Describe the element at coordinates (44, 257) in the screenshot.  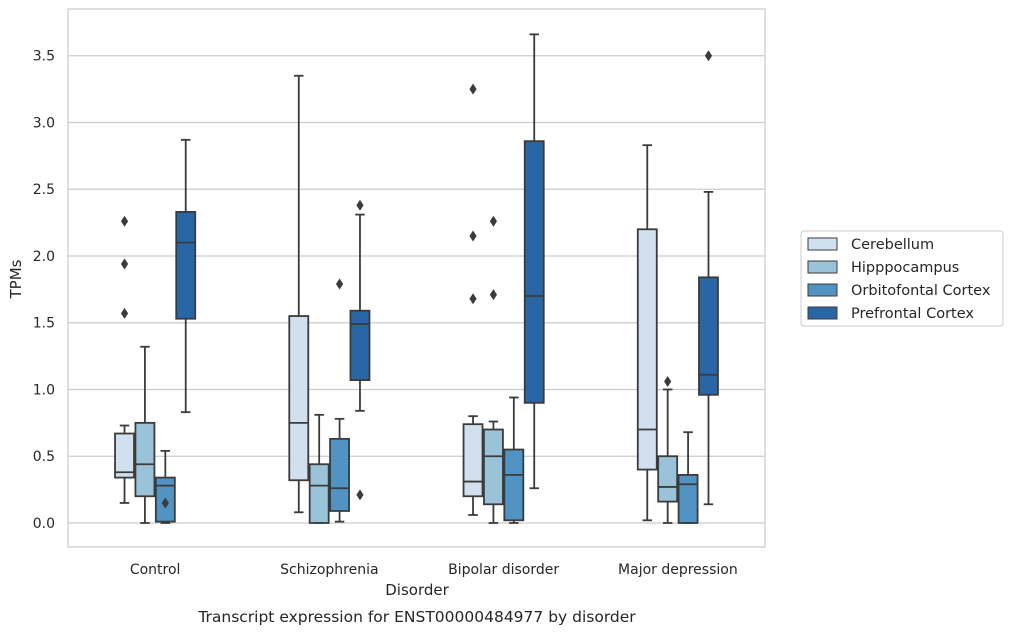
I see `y-tick-label: 2.0` at that location.